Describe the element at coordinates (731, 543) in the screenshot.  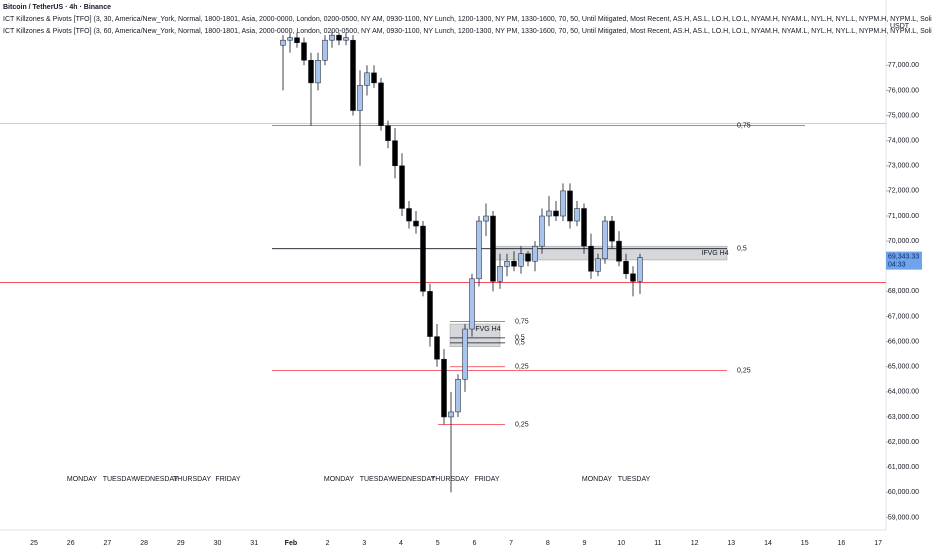
I see `x-tick-label: 13` at that location.